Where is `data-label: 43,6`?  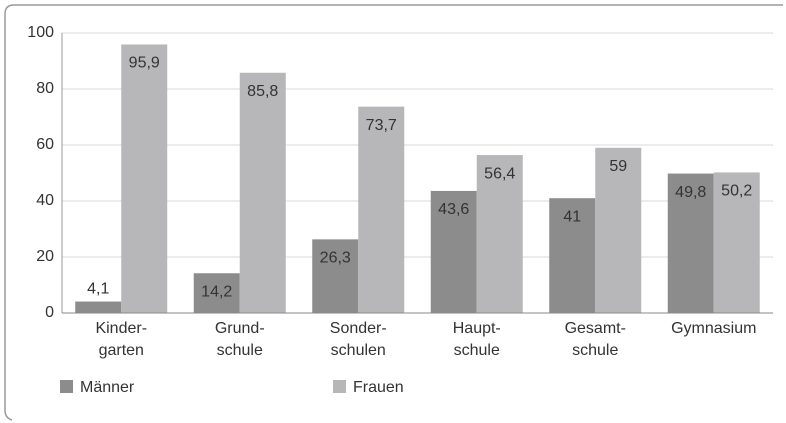
data-label: 43,6 is located at coordinates (453, 209).